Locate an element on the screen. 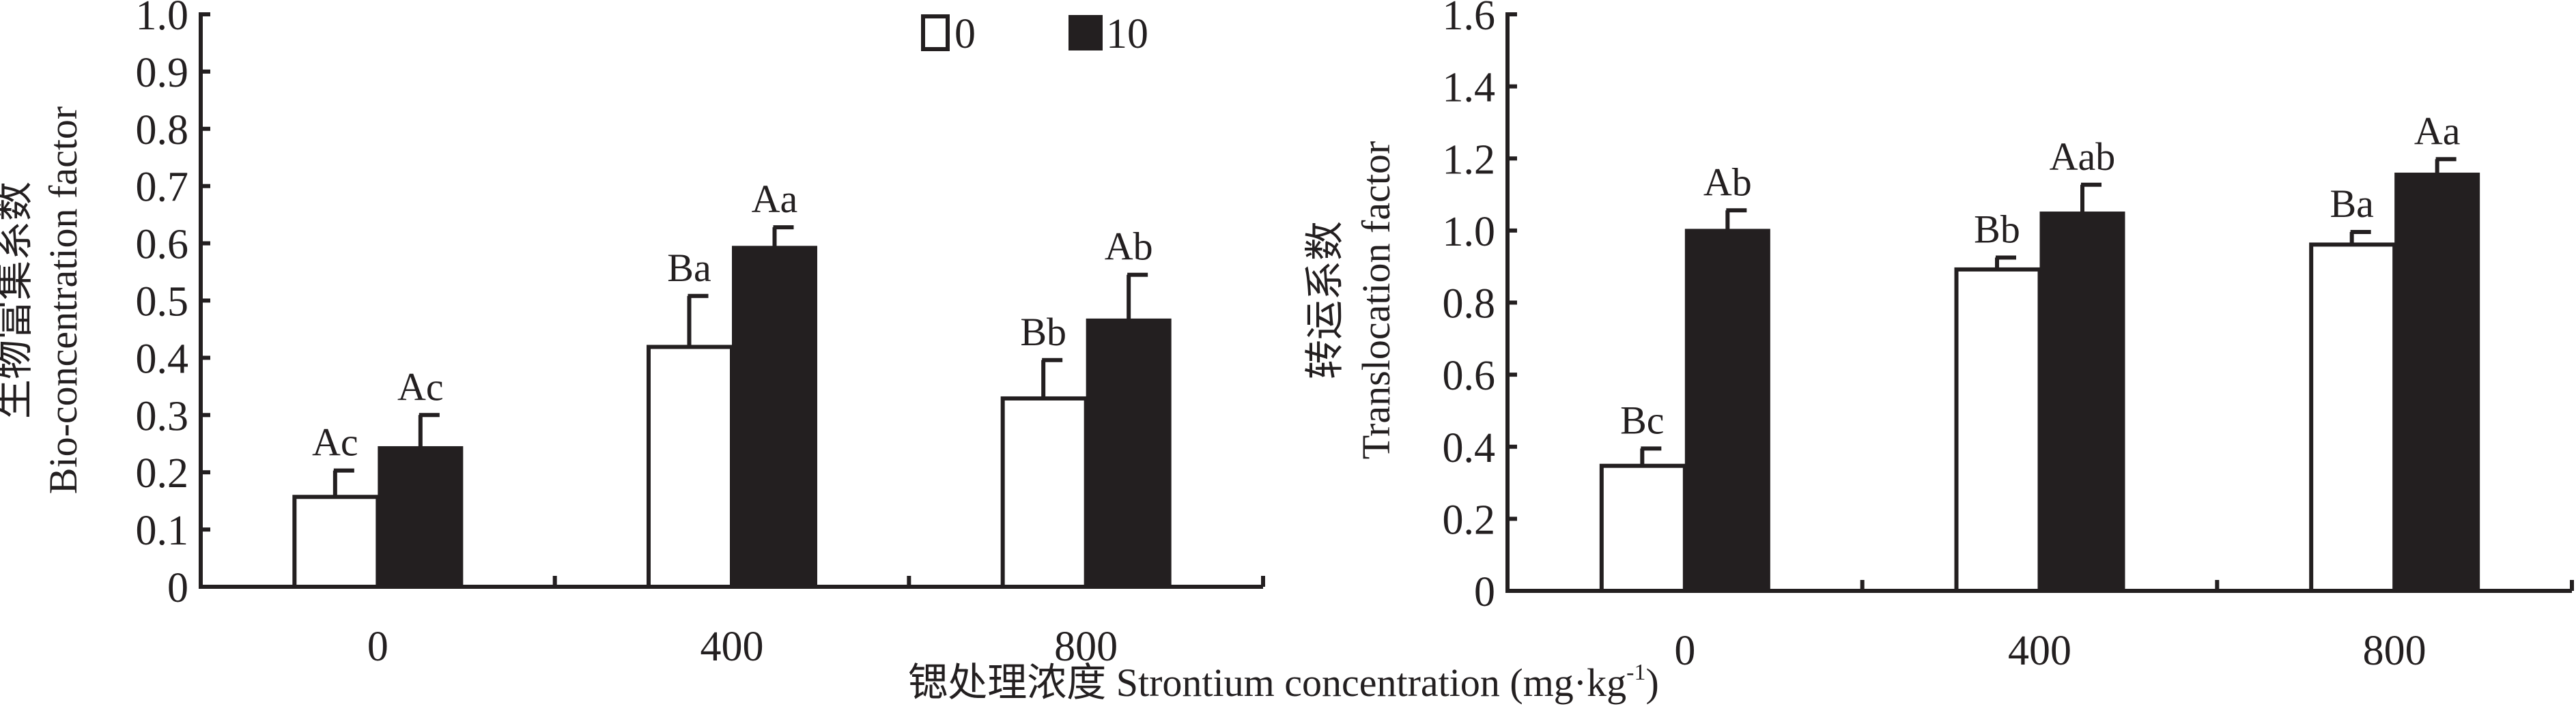  significance-label: Bc is located at coordinates (1642, 420).